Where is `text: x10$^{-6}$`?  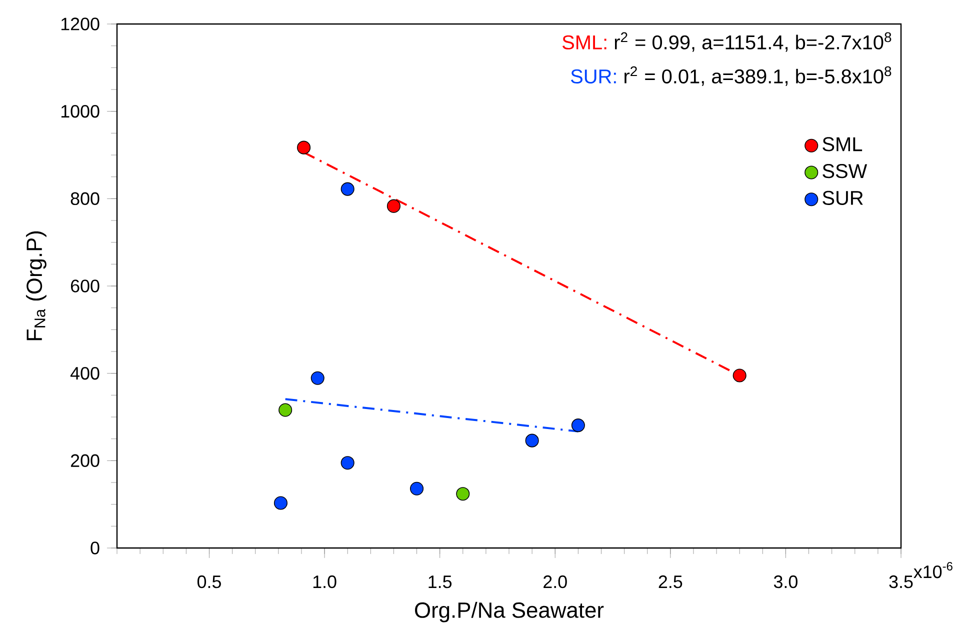
text: x10$^{-6}$ is located at coordinates (933, 570).